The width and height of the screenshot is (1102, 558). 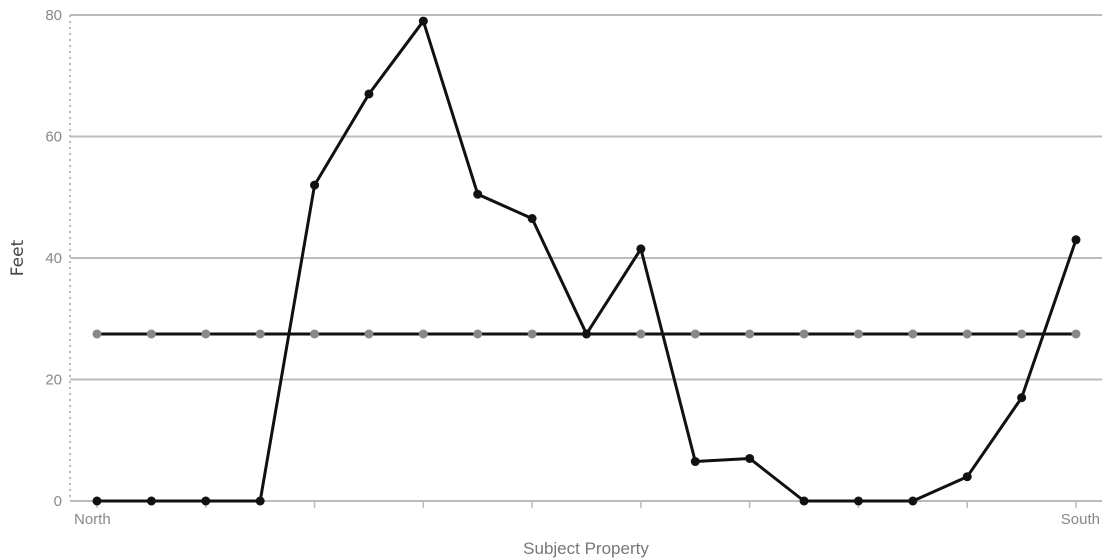 I want to click on y-tick-label: 20, so click(x=53, y=380).